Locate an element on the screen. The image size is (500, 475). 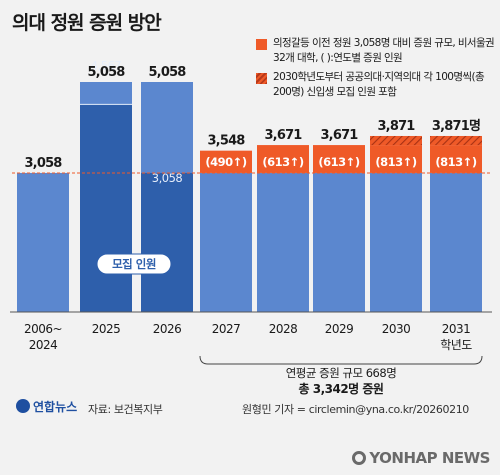
total-label-5: 3,671 is located at coordinates (339, 135).